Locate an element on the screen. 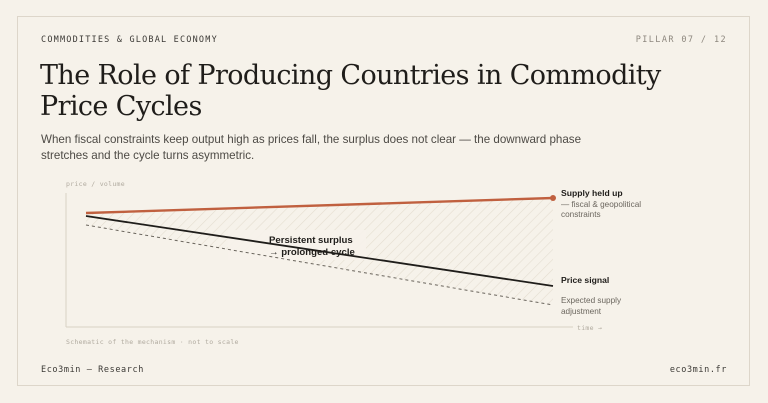  x-axis-label: time → is located at coordinates (589, 328).